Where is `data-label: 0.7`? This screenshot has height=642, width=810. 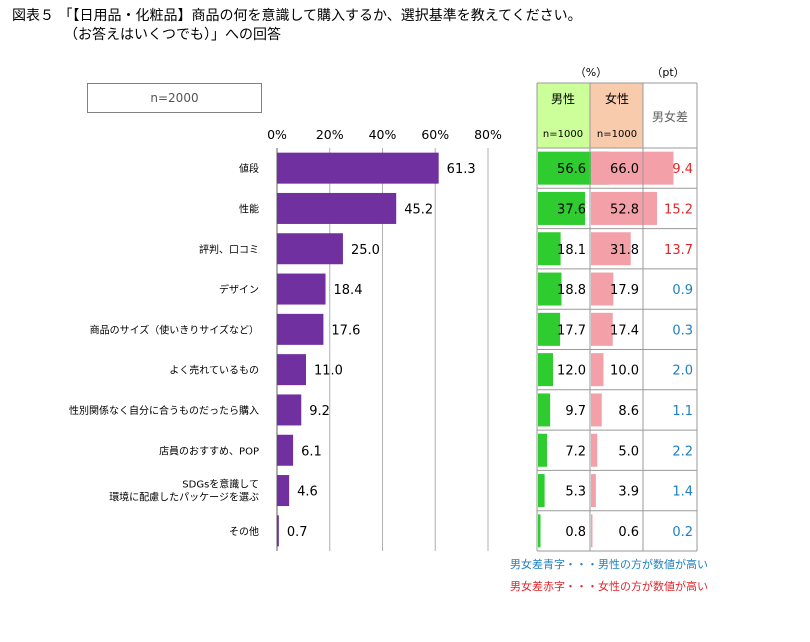 data-label: 0.7 is located at coordinates (297, 532).